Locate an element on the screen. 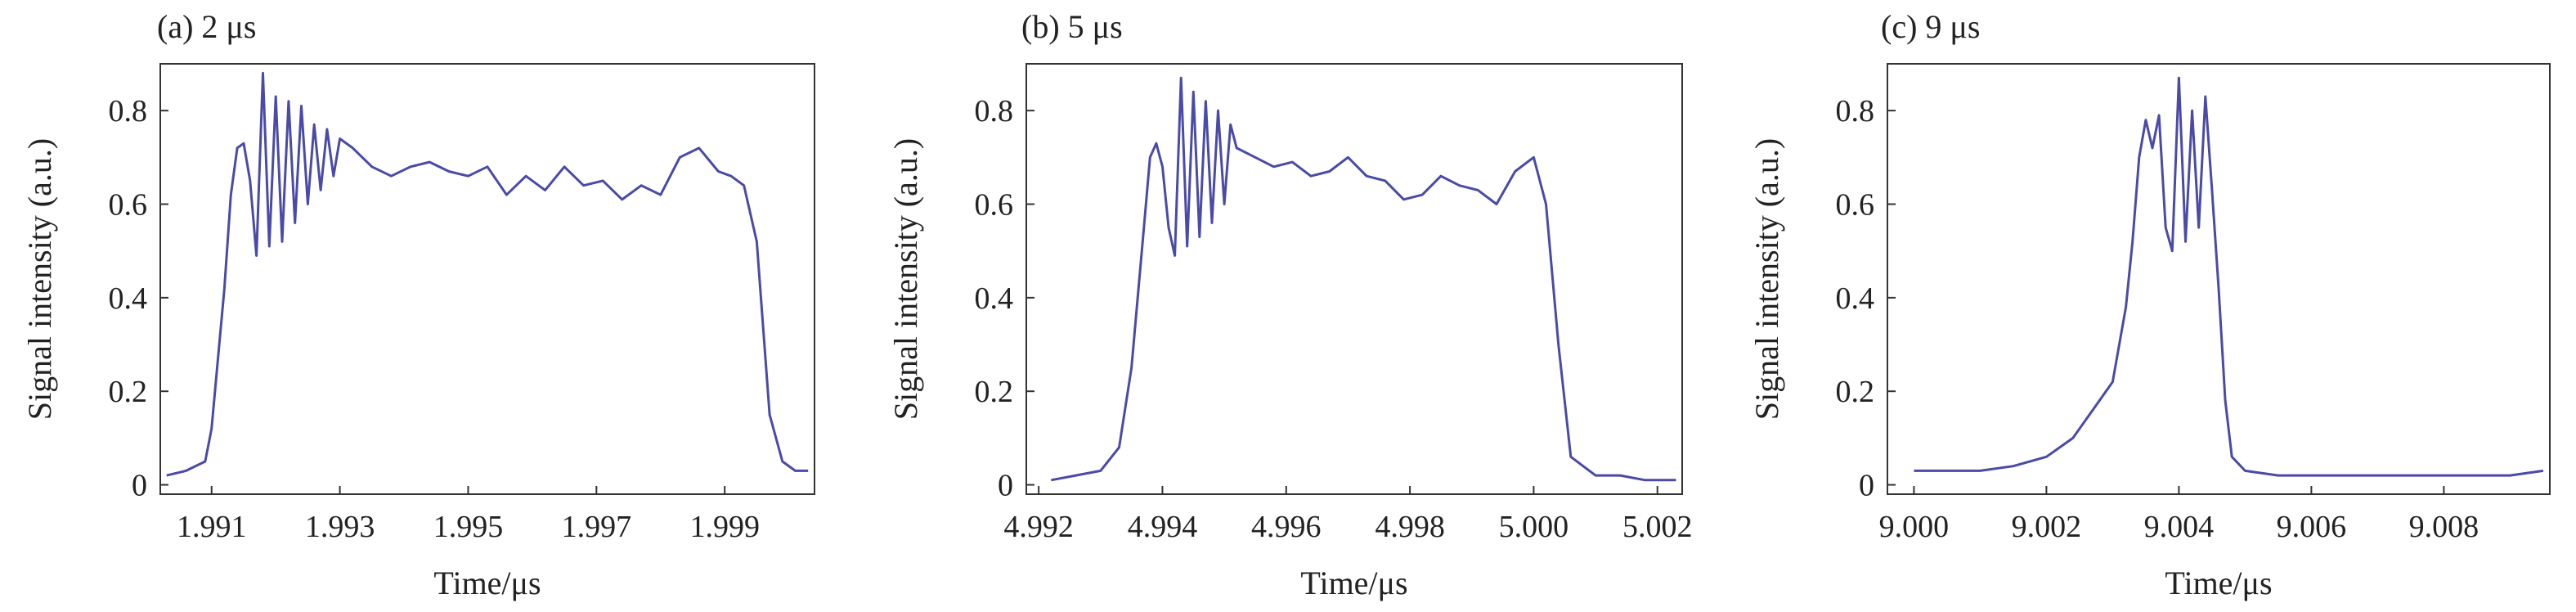  x-tick-label: 1.991 is located at coordinates (212, 527).